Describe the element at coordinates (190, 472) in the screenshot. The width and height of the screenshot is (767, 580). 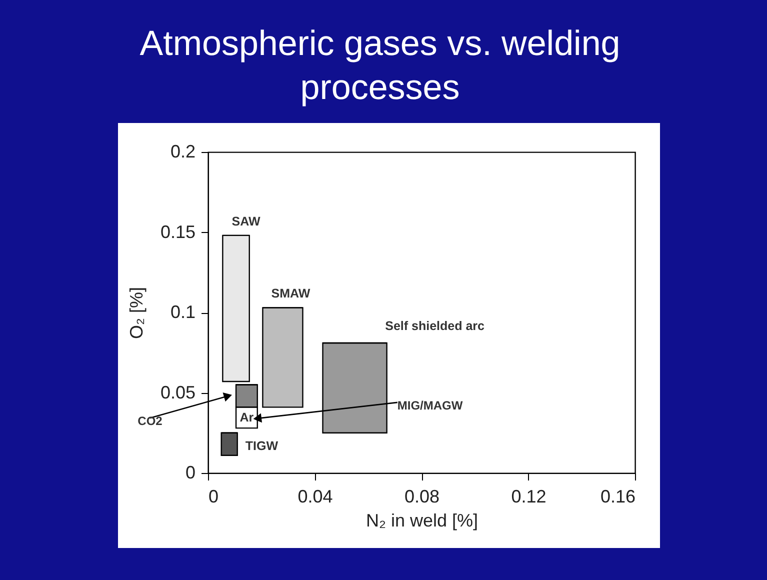
I see `y-tick-label: 0` at that location.